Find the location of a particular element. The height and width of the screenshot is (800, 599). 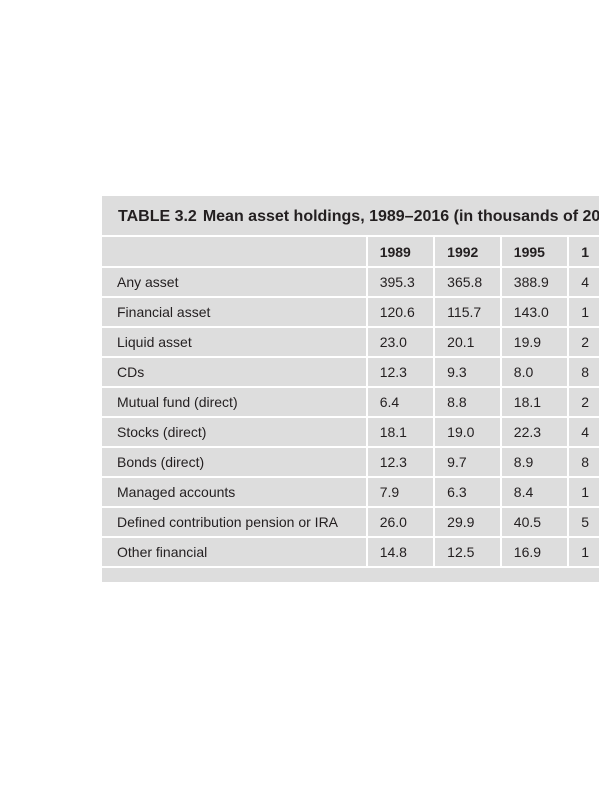

table-row: Bonds (direct) 12.3 9.7 8.9 8 is located at coordinates (350, 462).